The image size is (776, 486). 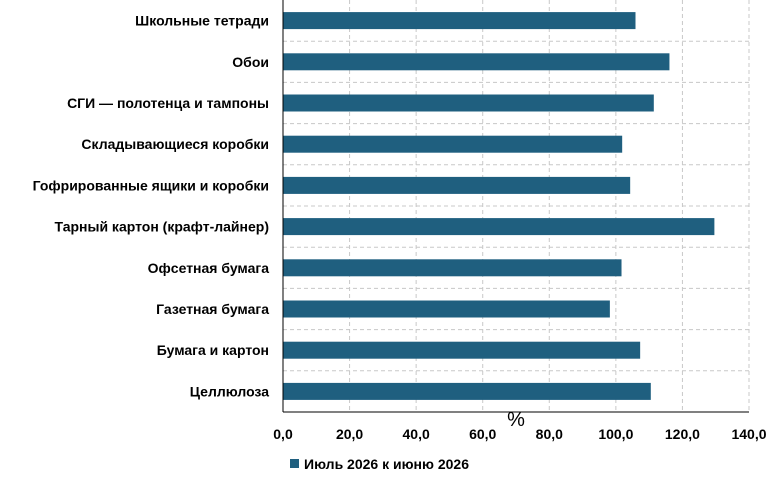 What do you see at coordinates (516, 420) in the screenshot?
I see `x-axis-unit-label: %` at bounding box center [516, 420].